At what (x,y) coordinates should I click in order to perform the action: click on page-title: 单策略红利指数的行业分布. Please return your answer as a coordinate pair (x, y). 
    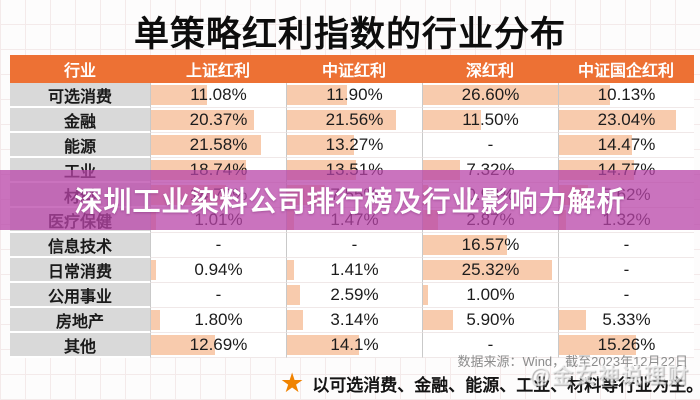
    Looking at the image, I should click on (349, 34).